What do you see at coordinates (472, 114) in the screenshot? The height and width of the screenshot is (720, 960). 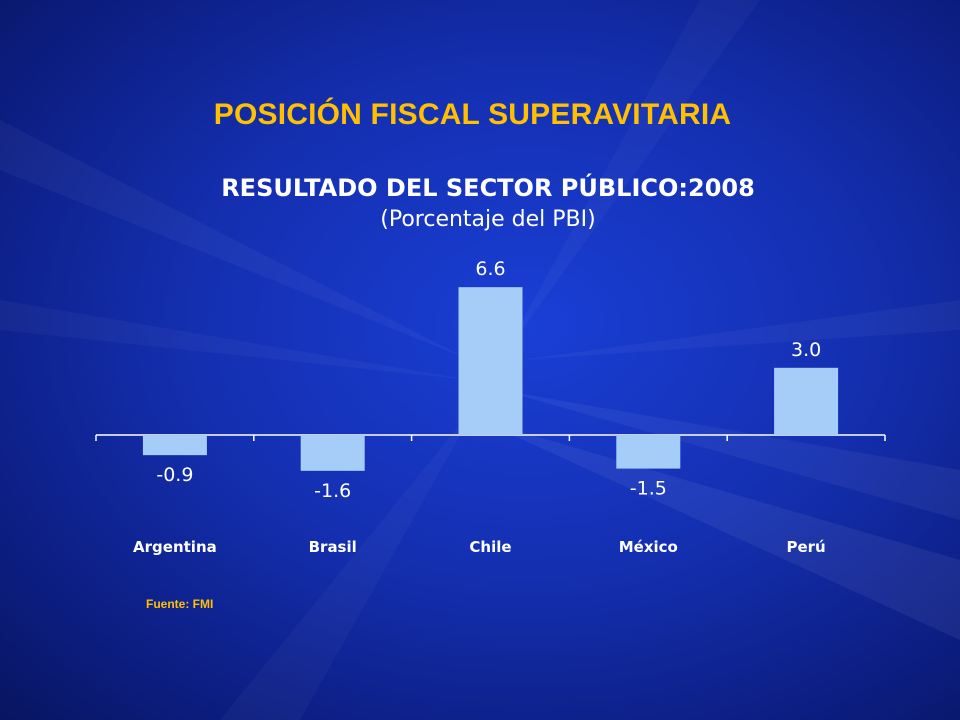 I see `slide-heading: POSICIÓN FISCAL SUPERAVITARIA` at bounding box center [472, 114].